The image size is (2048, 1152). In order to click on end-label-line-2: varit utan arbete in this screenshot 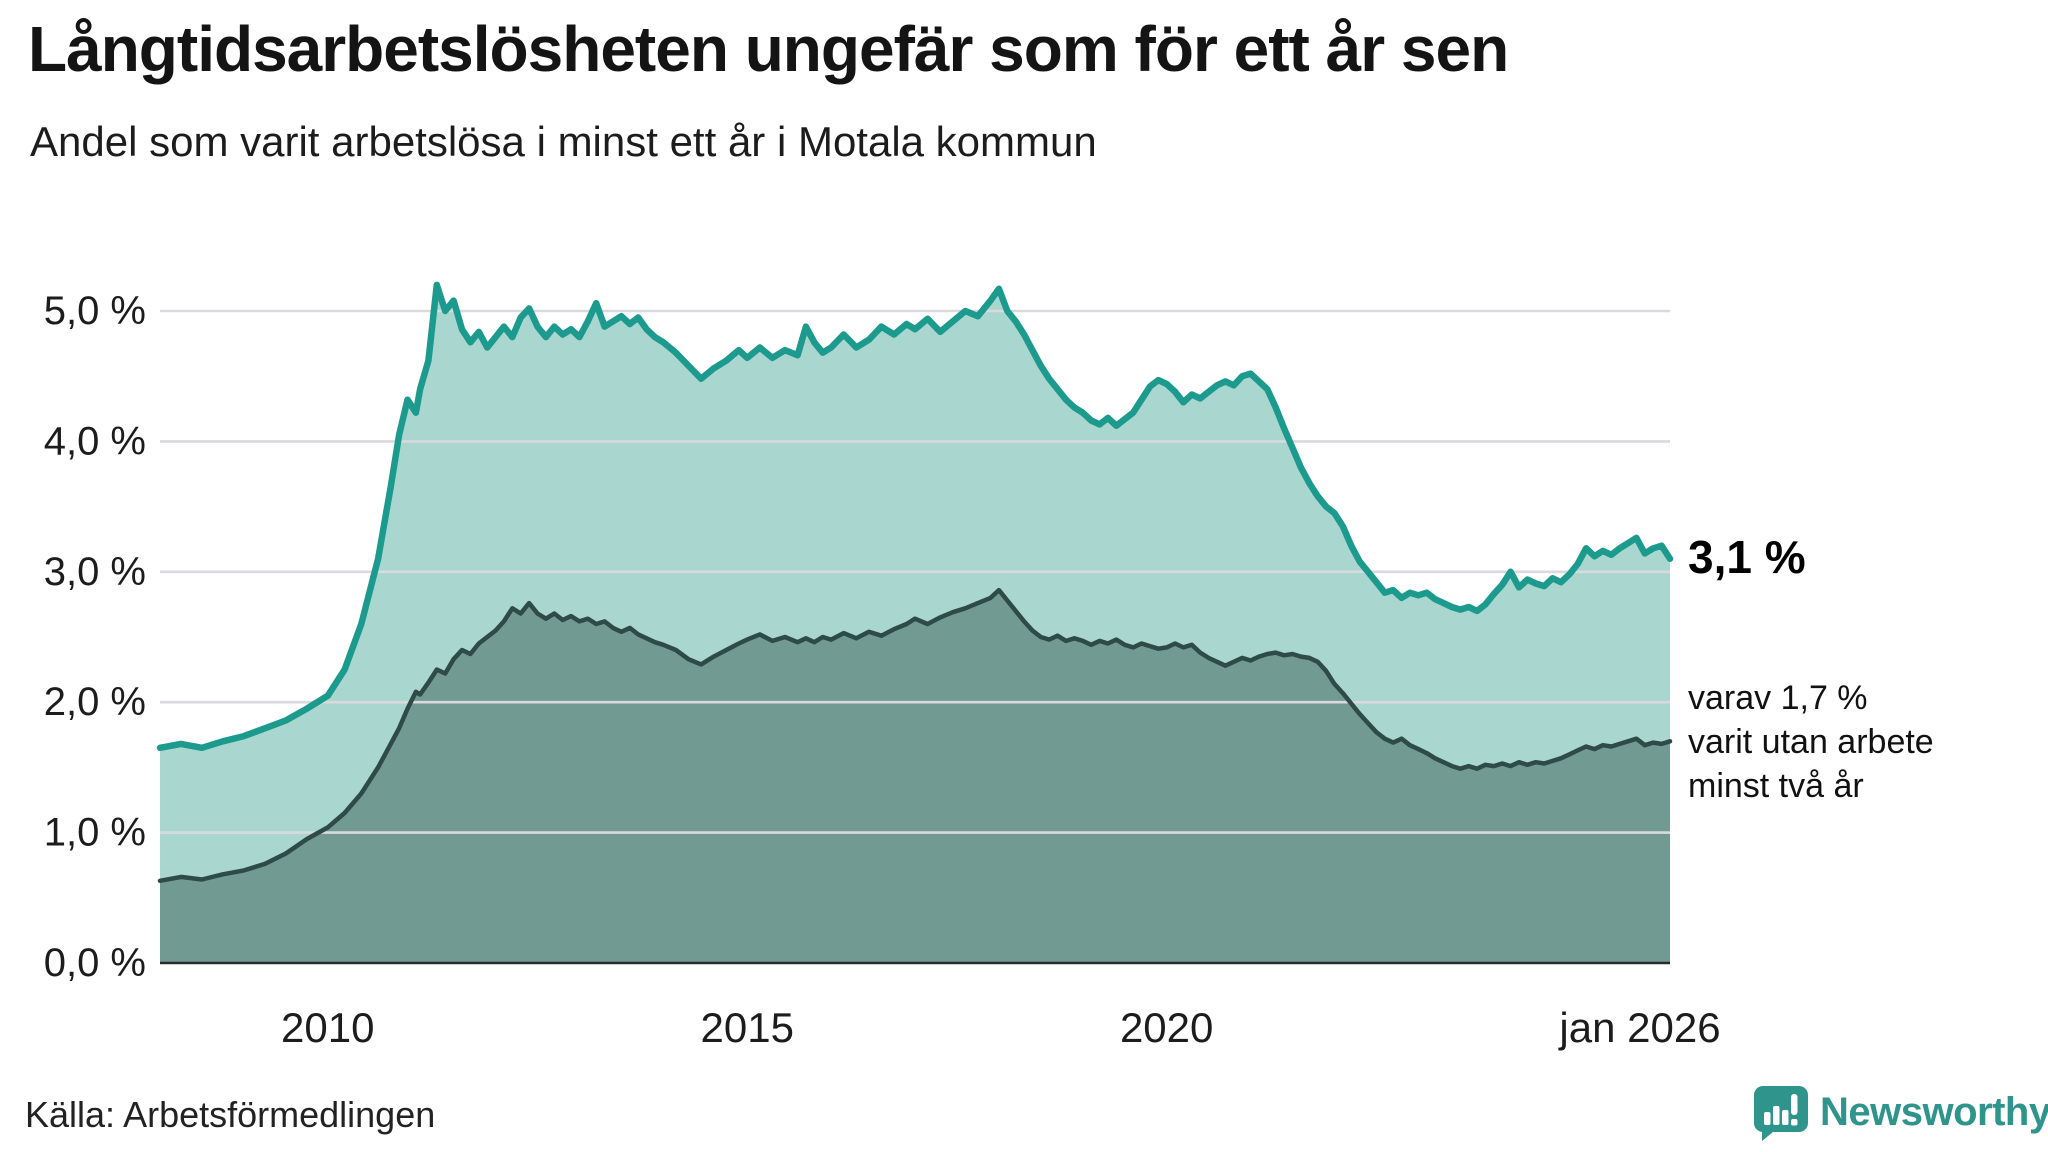, I will do `click(1811, 742)`.